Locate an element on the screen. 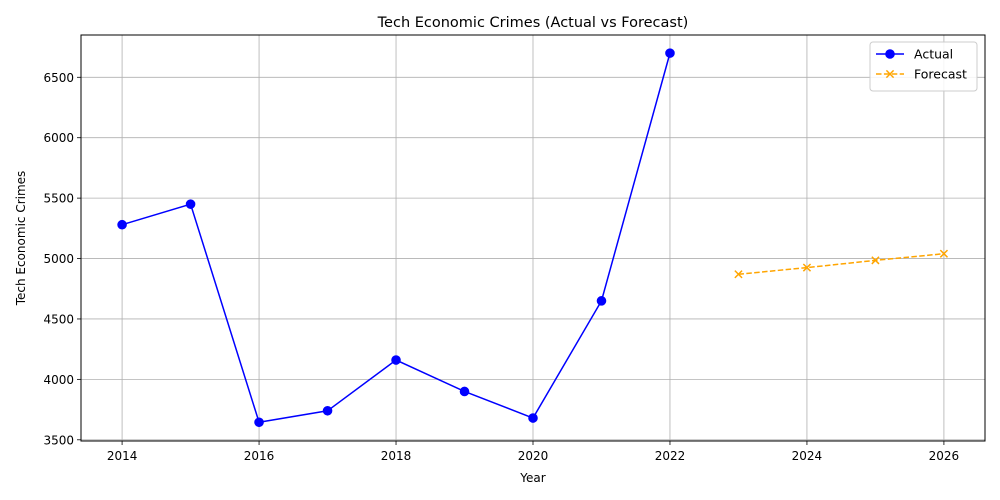  y-axis-label: Tech Economic Crimes is located at coordinates (21, 239).